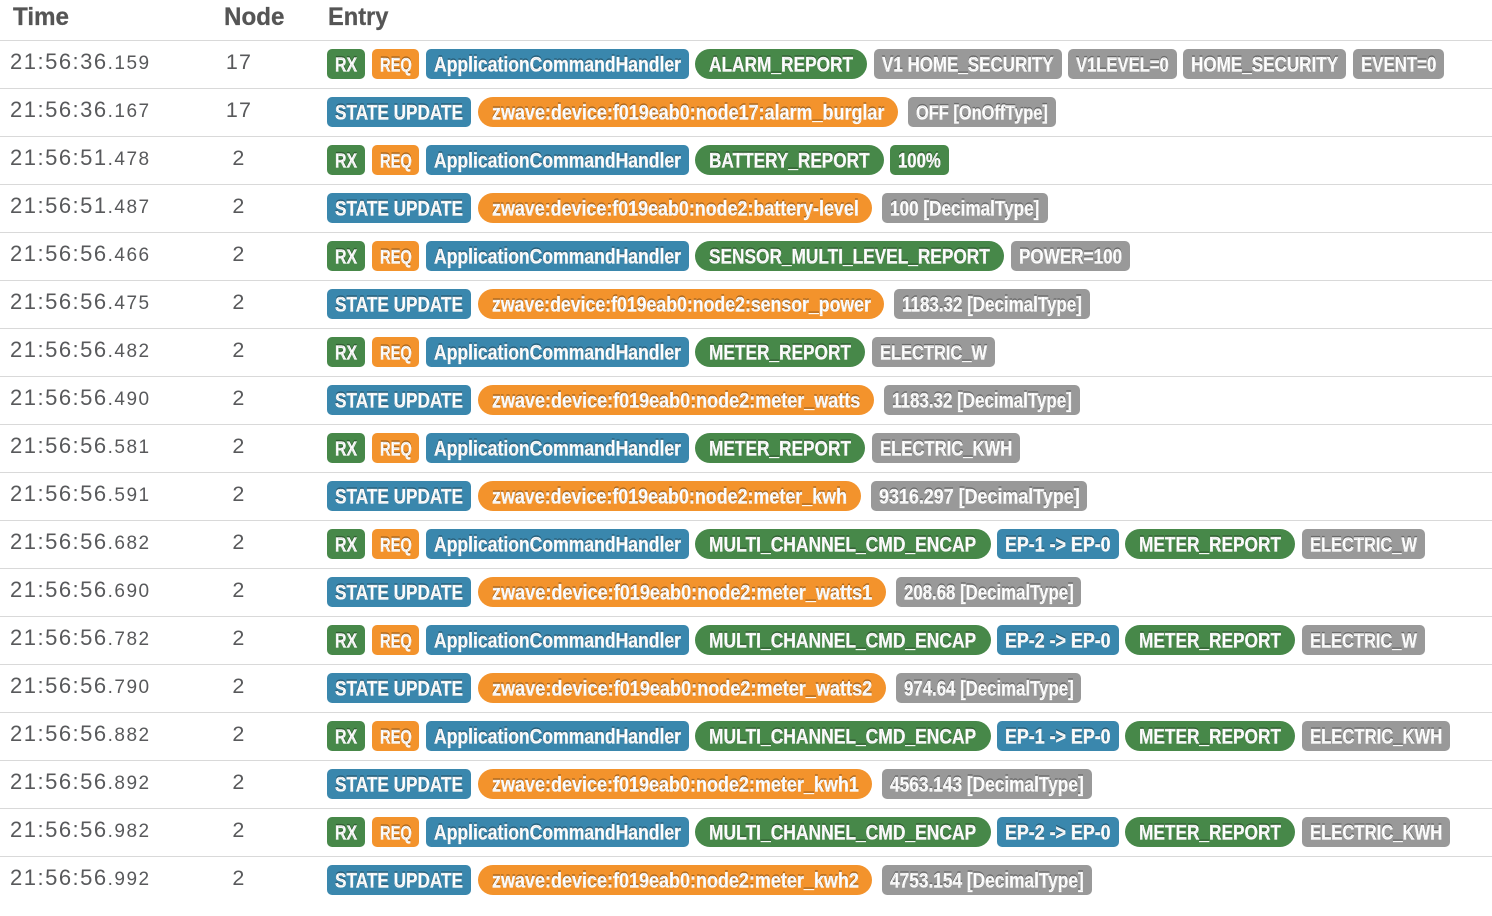 The height and width of the screenshot is (916, 1492). Describe the element at coordinates (681, 304) in the screenshot. I see `svg-text:zwave:device:f019eab0:node2:se: zwave:device:f019eab0:node2:sensor_power` at that location.